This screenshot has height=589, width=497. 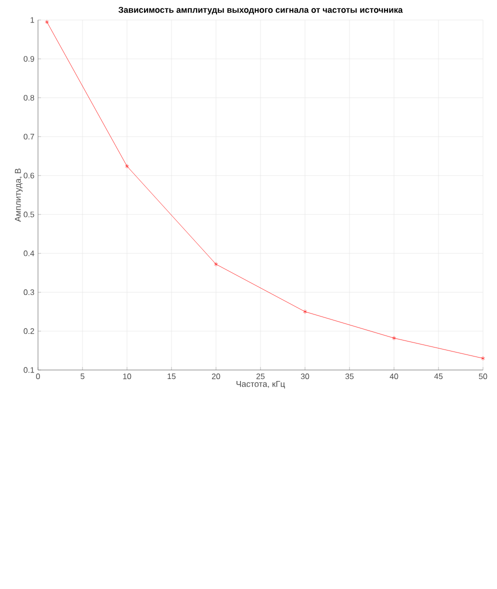 What do you see at coordinates (260, 10) in the screenshot?
I see `chart-title: Зависимость амплитуды выходного сигнала от частоты источника` at bounding box center [260, 10].